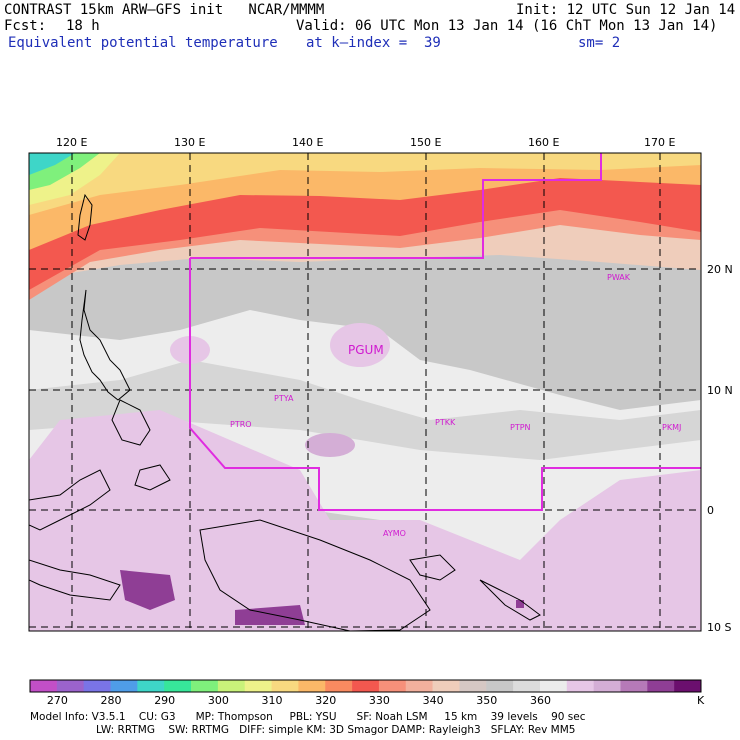 The width and height of the screenshot is (740, 740). What do you see at coordinates (241, 424) in the screenshot?
I see `station-ptro: PTRO` at bounding box center [241, 424].